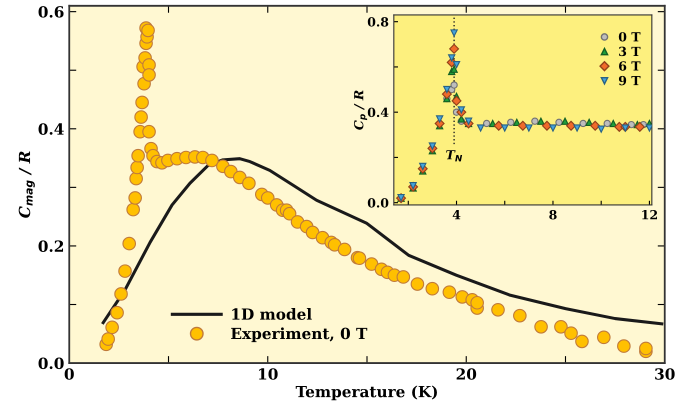 This screenshot has width=679, height=414. I want to click on legend-label: Experiment, 0 T, so click(299, 334).